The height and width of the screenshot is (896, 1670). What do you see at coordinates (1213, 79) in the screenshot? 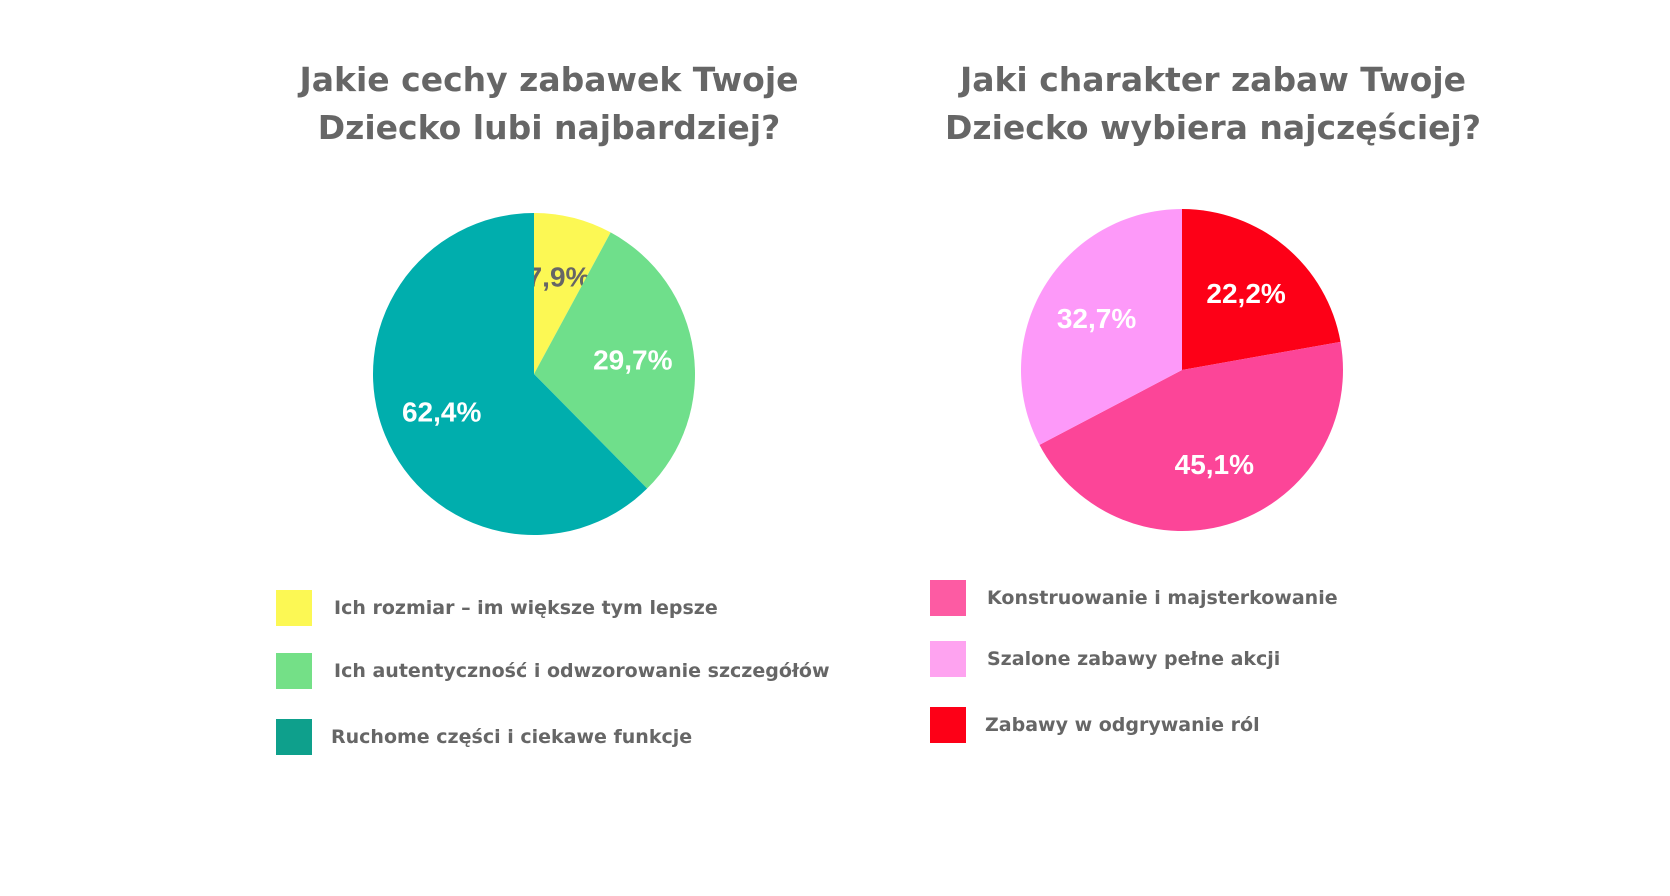
I see `chart-title-line-1: Jaki charakter zabaw Twoje` at bounding box center [1213, 79].